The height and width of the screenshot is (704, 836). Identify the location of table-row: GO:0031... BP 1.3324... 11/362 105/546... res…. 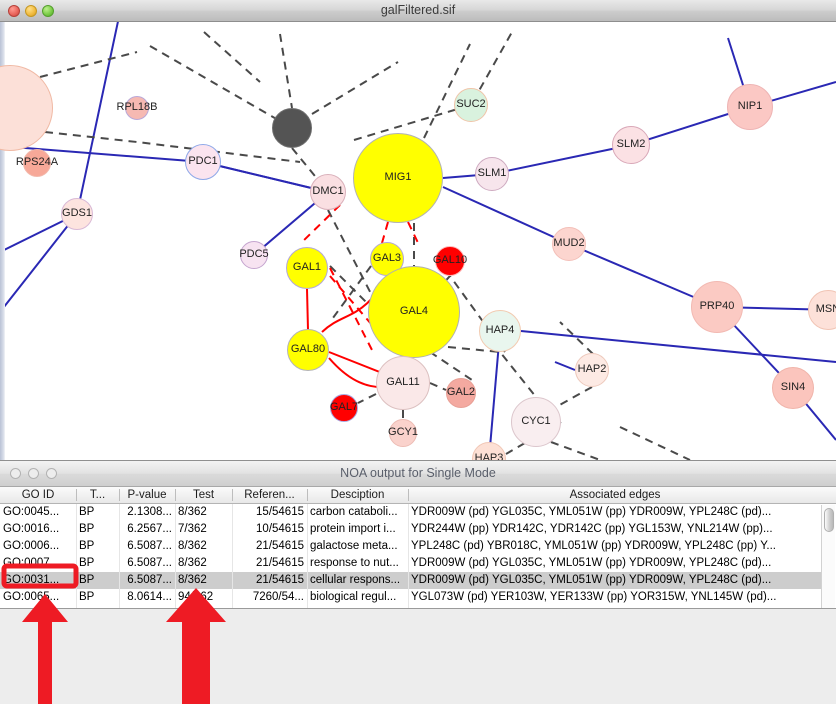
(411, 607).